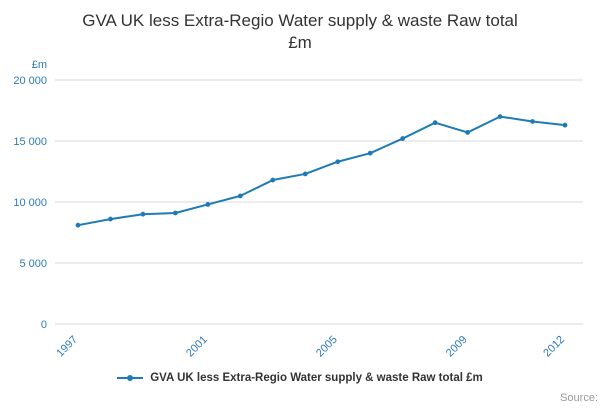 The height and width of the screenshot is (410, 600). Describe the element at coordinates (30, 81) in the screenshot. I see `svg-text: 20 000` at that location.